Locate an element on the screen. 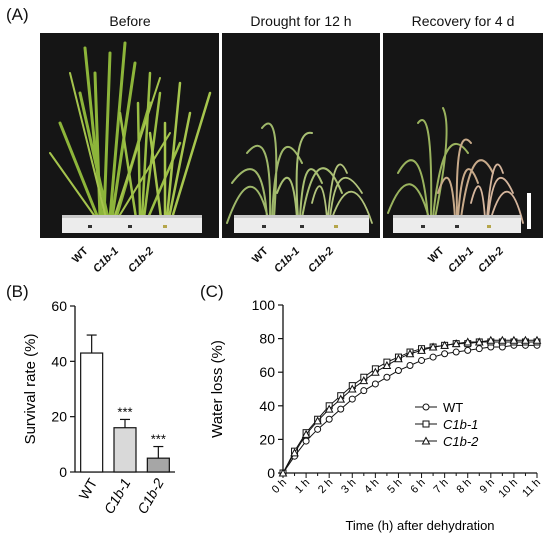  panel-b-letter: (B) is located at coordinates (17, 291).